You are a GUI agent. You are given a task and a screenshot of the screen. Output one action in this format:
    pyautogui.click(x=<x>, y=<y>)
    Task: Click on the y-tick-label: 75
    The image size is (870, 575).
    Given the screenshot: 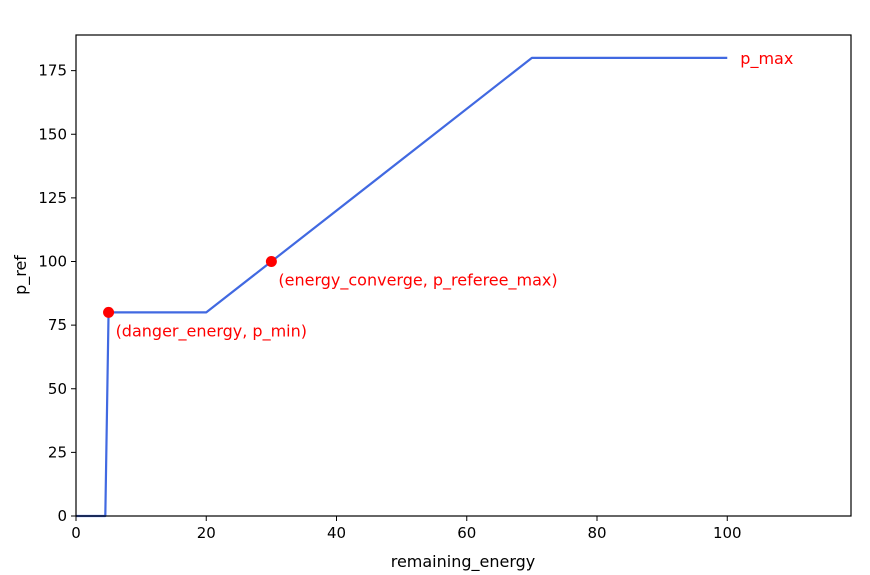 What is the action you would take?
    pyautogui.click(x=57, y=325)
    